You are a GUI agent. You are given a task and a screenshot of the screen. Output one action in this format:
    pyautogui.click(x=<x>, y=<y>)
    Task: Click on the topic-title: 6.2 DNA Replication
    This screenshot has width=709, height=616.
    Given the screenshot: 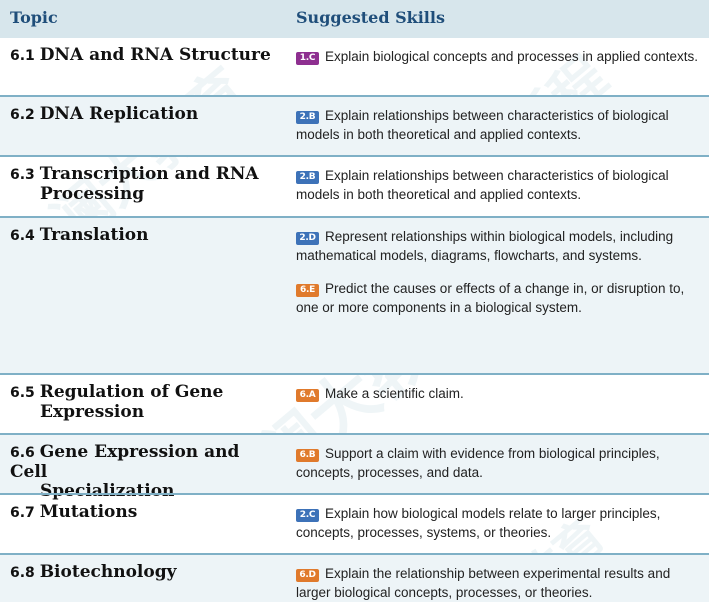 What is the action you would take?
    pyautogui.click(x=145, y=115)
    